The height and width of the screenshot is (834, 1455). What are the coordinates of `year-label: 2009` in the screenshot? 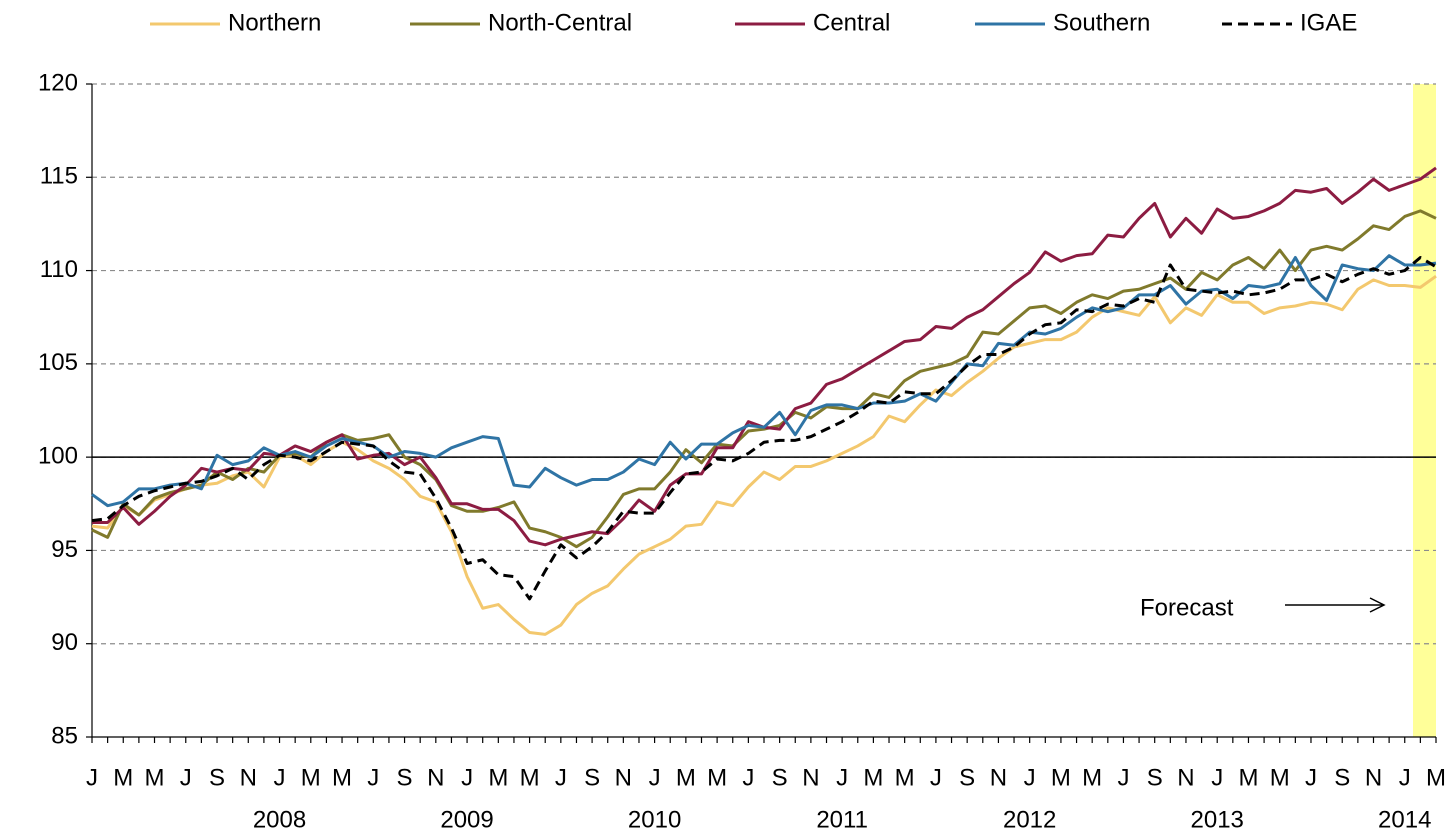 It's located at (466, 819).